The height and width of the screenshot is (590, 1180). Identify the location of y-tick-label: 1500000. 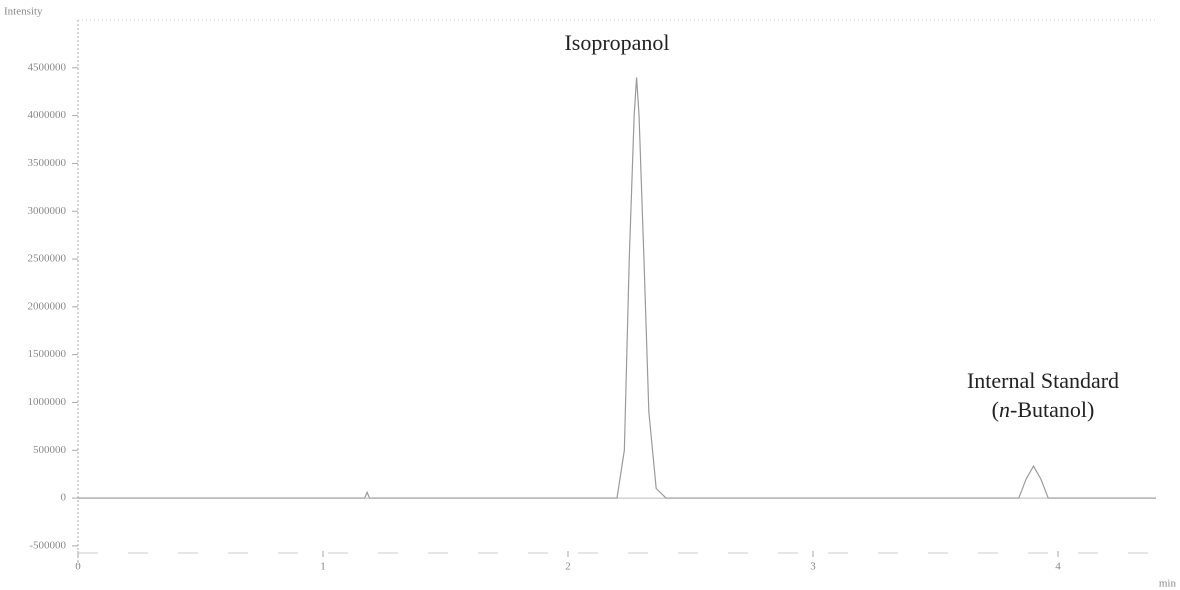
(47, 354).